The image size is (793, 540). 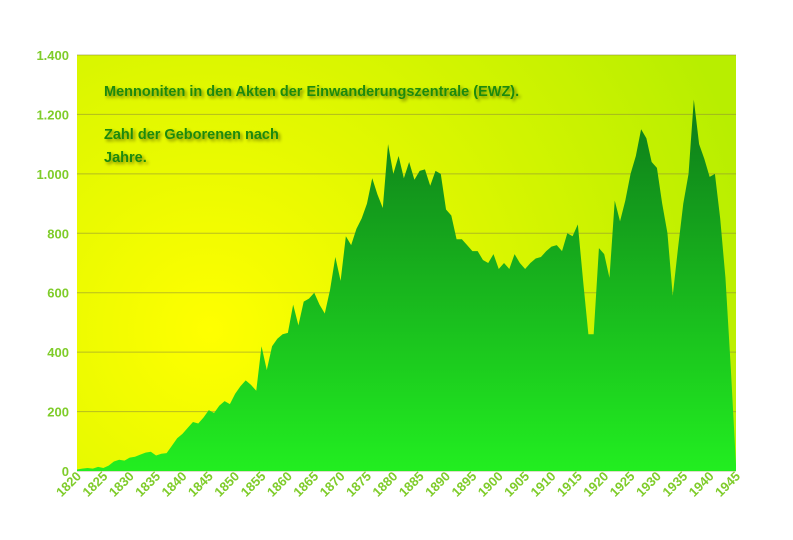 I want to click on x-tick-label-22: 1930, so click(x=648, y=484).